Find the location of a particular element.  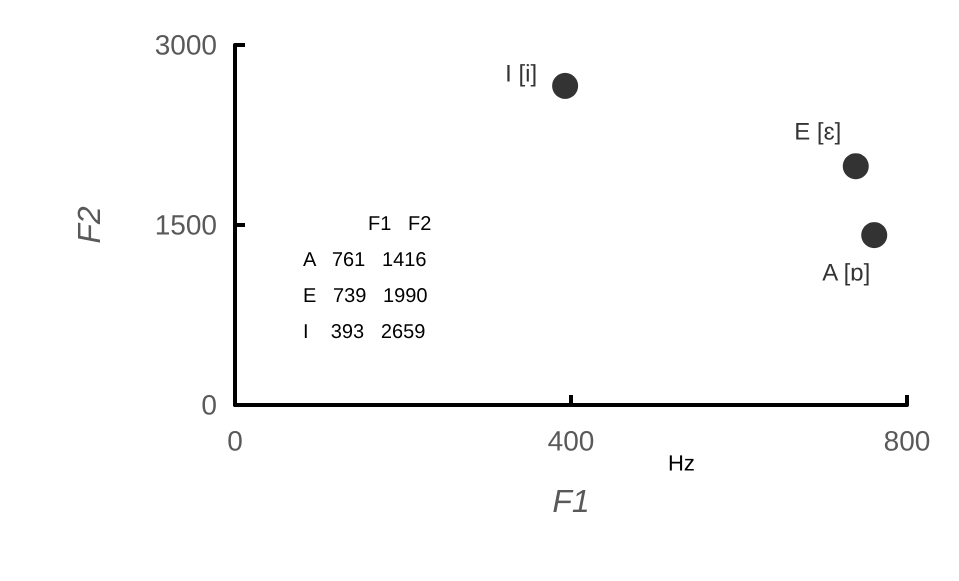

x-axis-title: F1 is located at coordinates (571, 501).